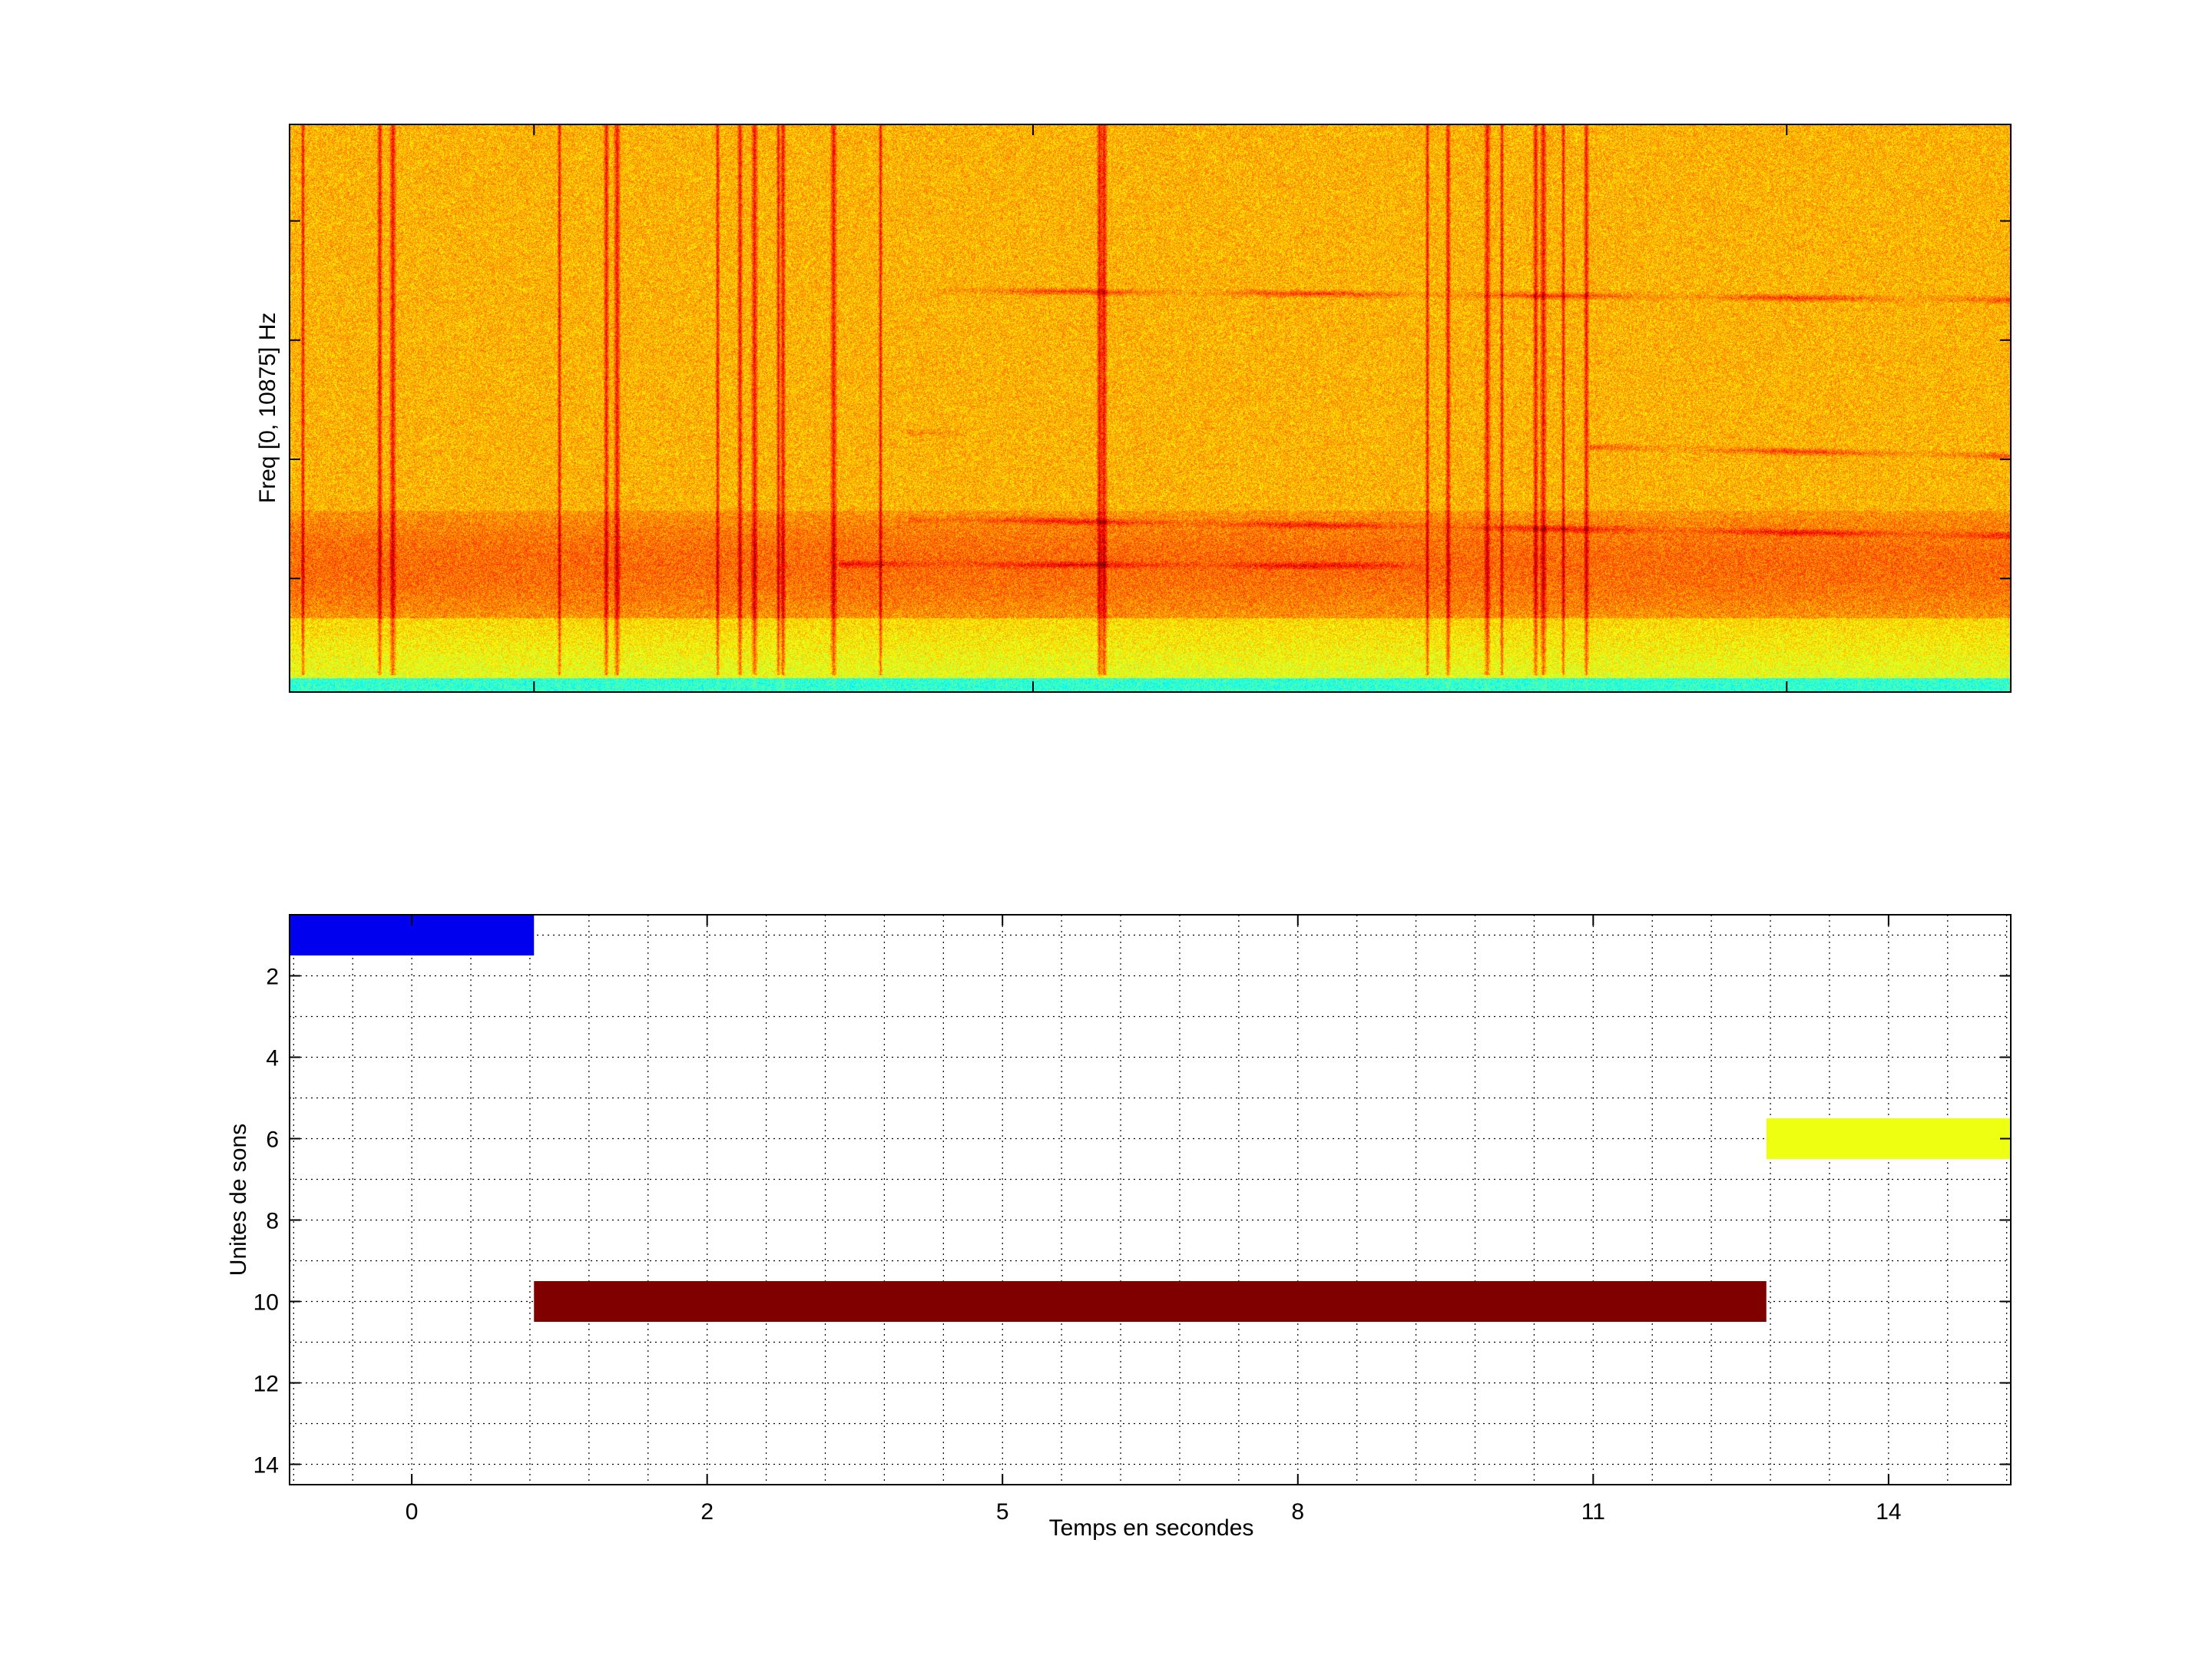  What do you see at coordinates (267, 408) in the screenshot?
I see `spectrogram-ylabel: Freq [0, 10875] Hz` at bounding box center [267, 408].